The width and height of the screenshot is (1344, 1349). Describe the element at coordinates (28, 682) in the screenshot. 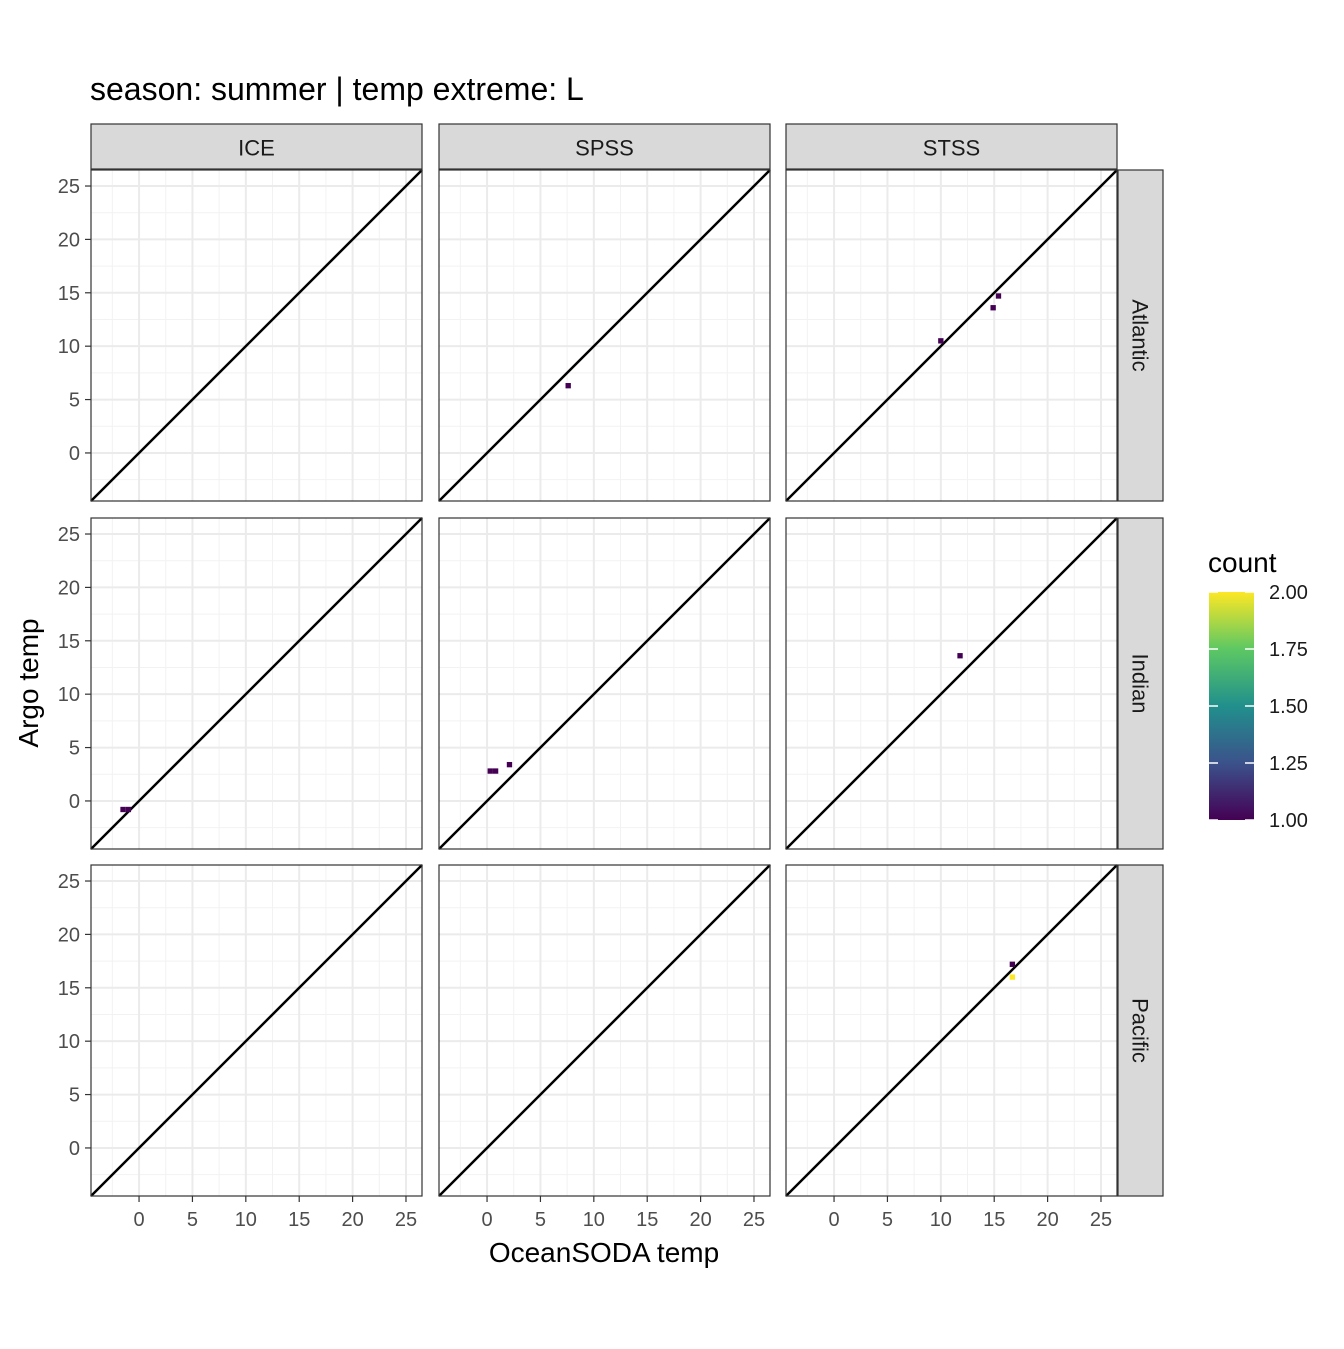

I see `y-axis-label: Argo temp` at that location.